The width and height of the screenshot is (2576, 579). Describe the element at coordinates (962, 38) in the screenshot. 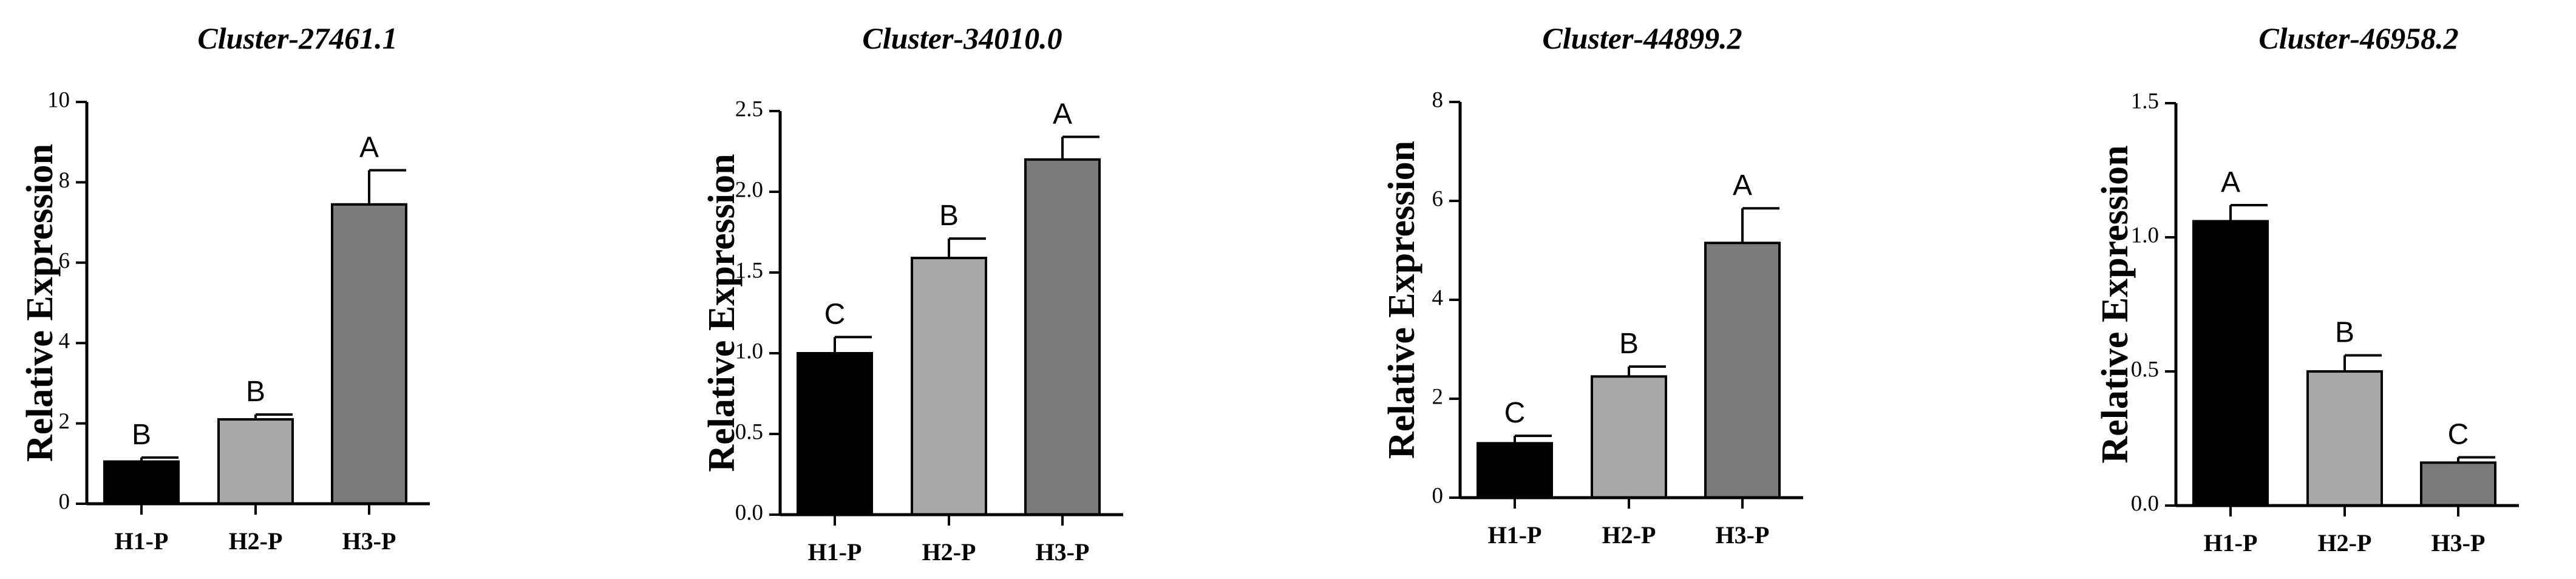

I see `chart-title: Cluster-34010.0` at that location.